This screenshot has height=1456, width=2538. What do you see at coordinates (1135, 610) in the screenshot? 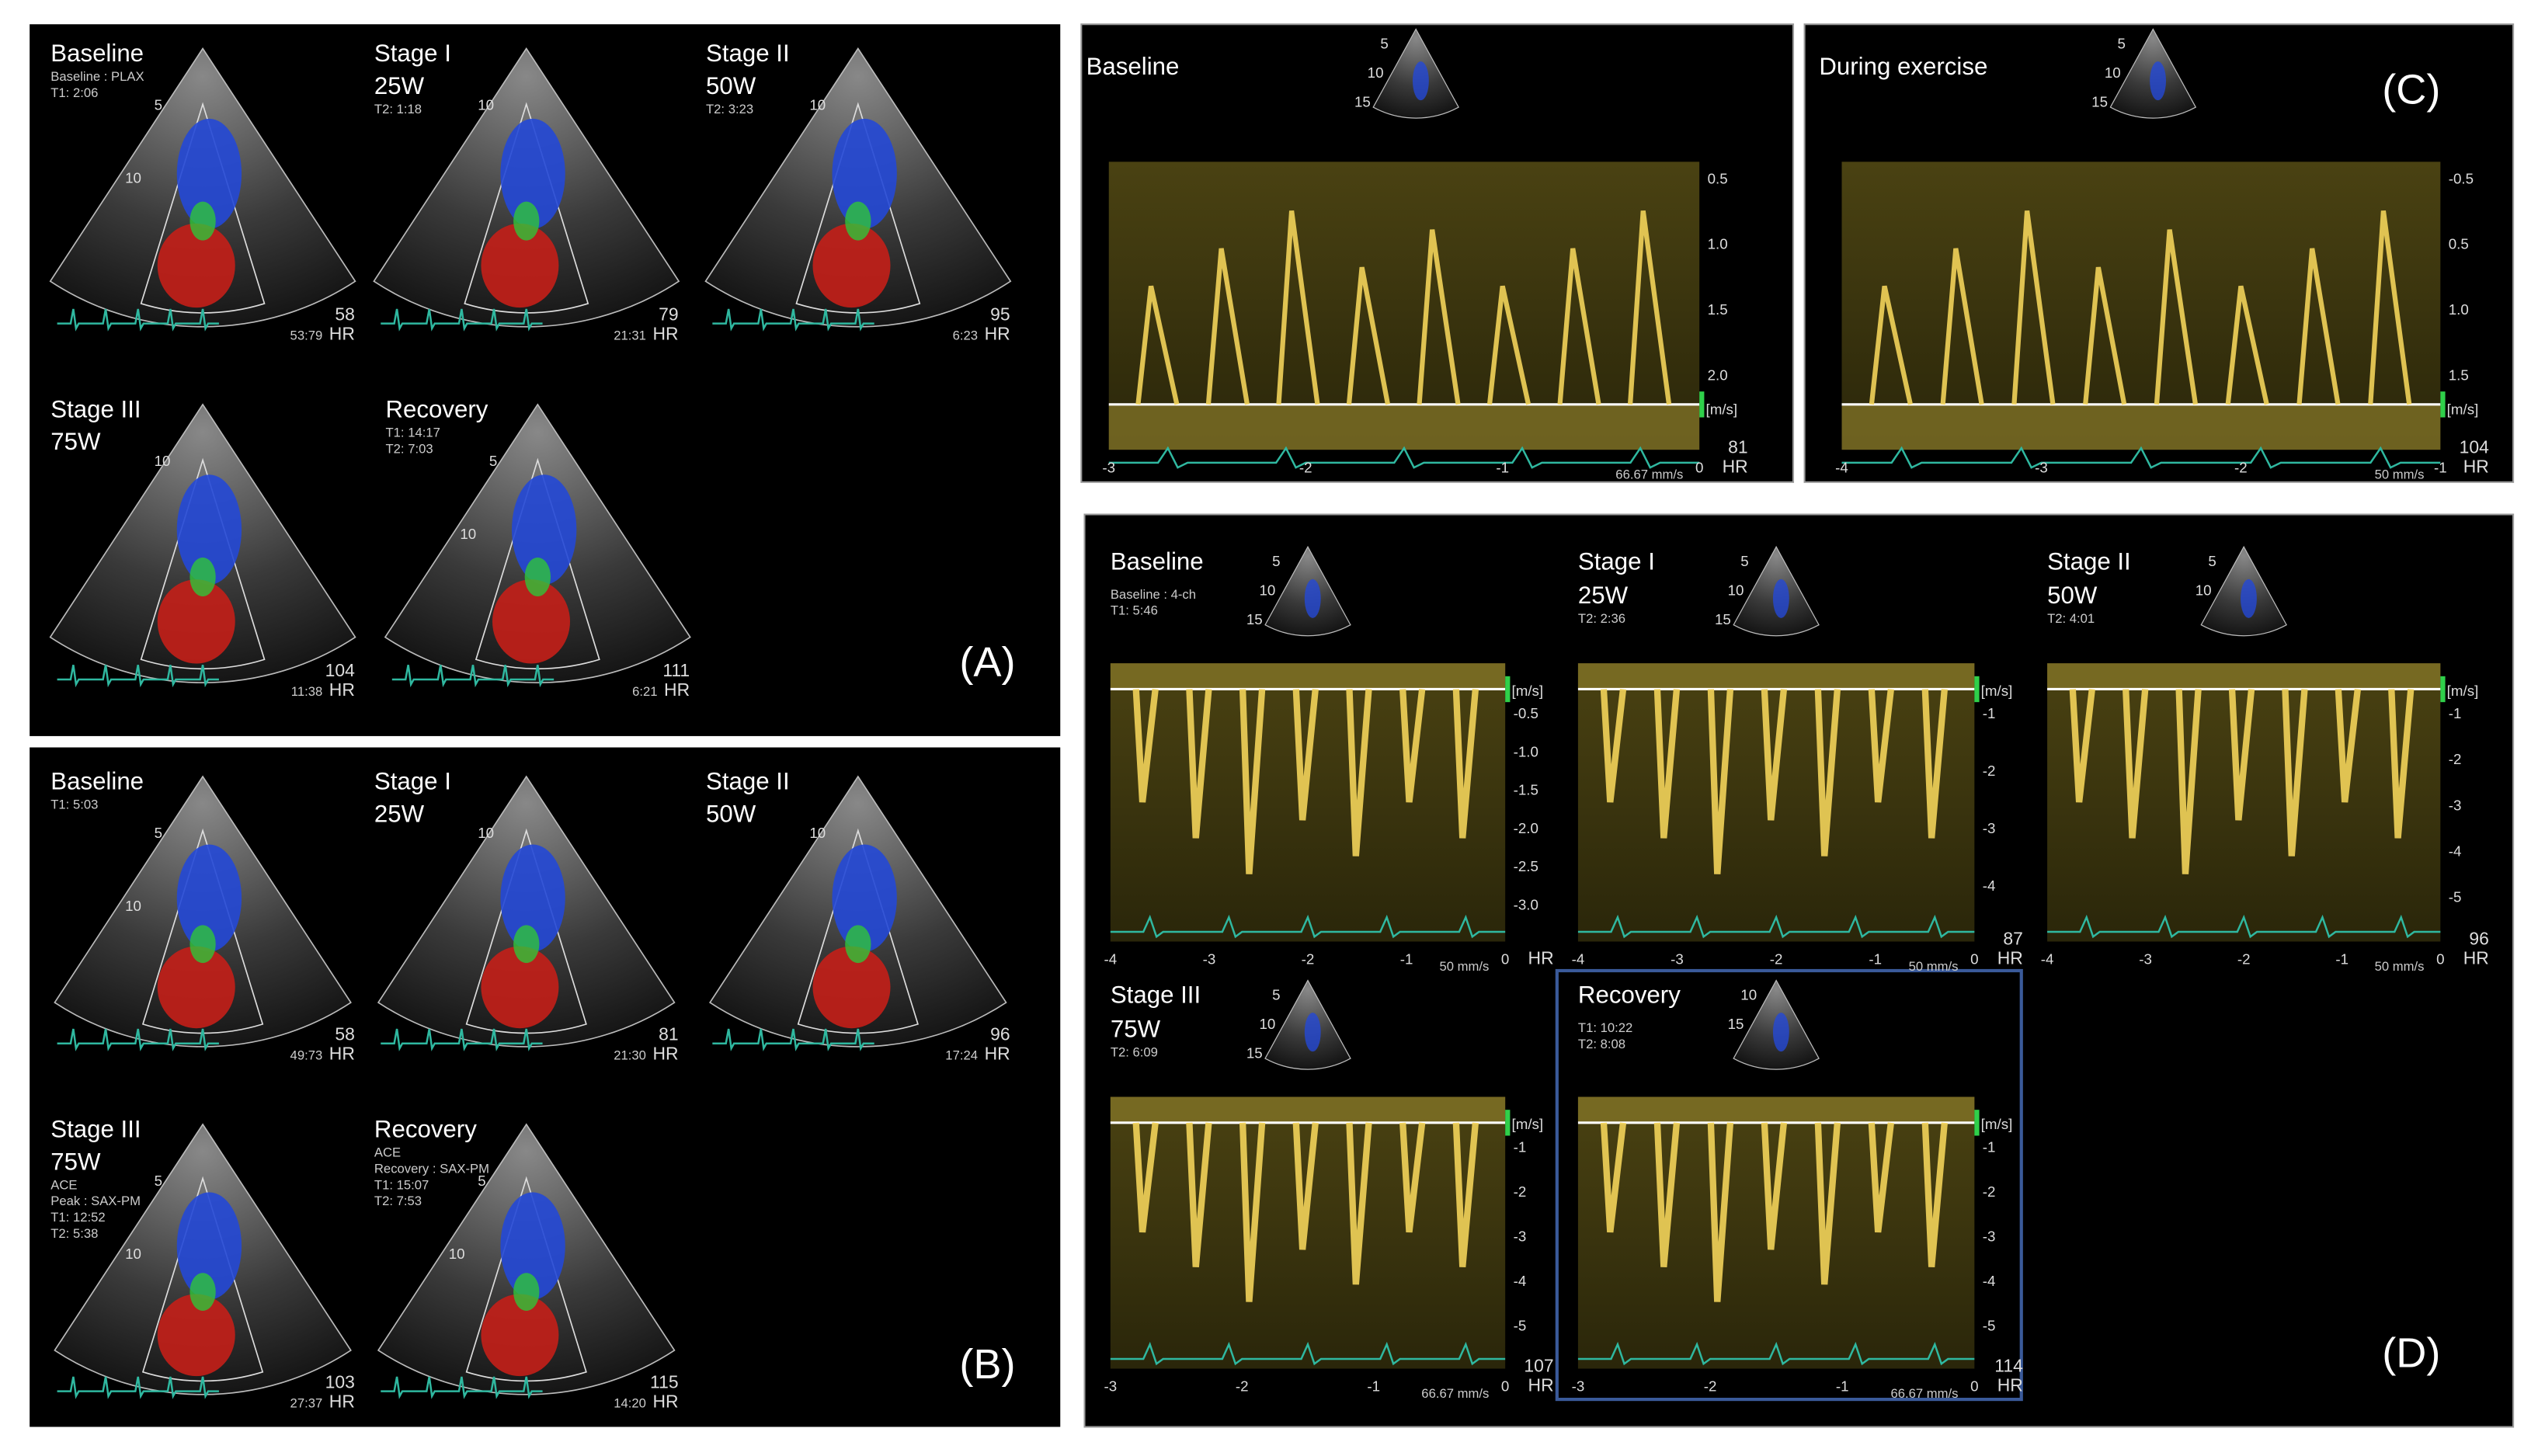
I see `view-note: T1: 5:46` at bounding box center [1135, 610].